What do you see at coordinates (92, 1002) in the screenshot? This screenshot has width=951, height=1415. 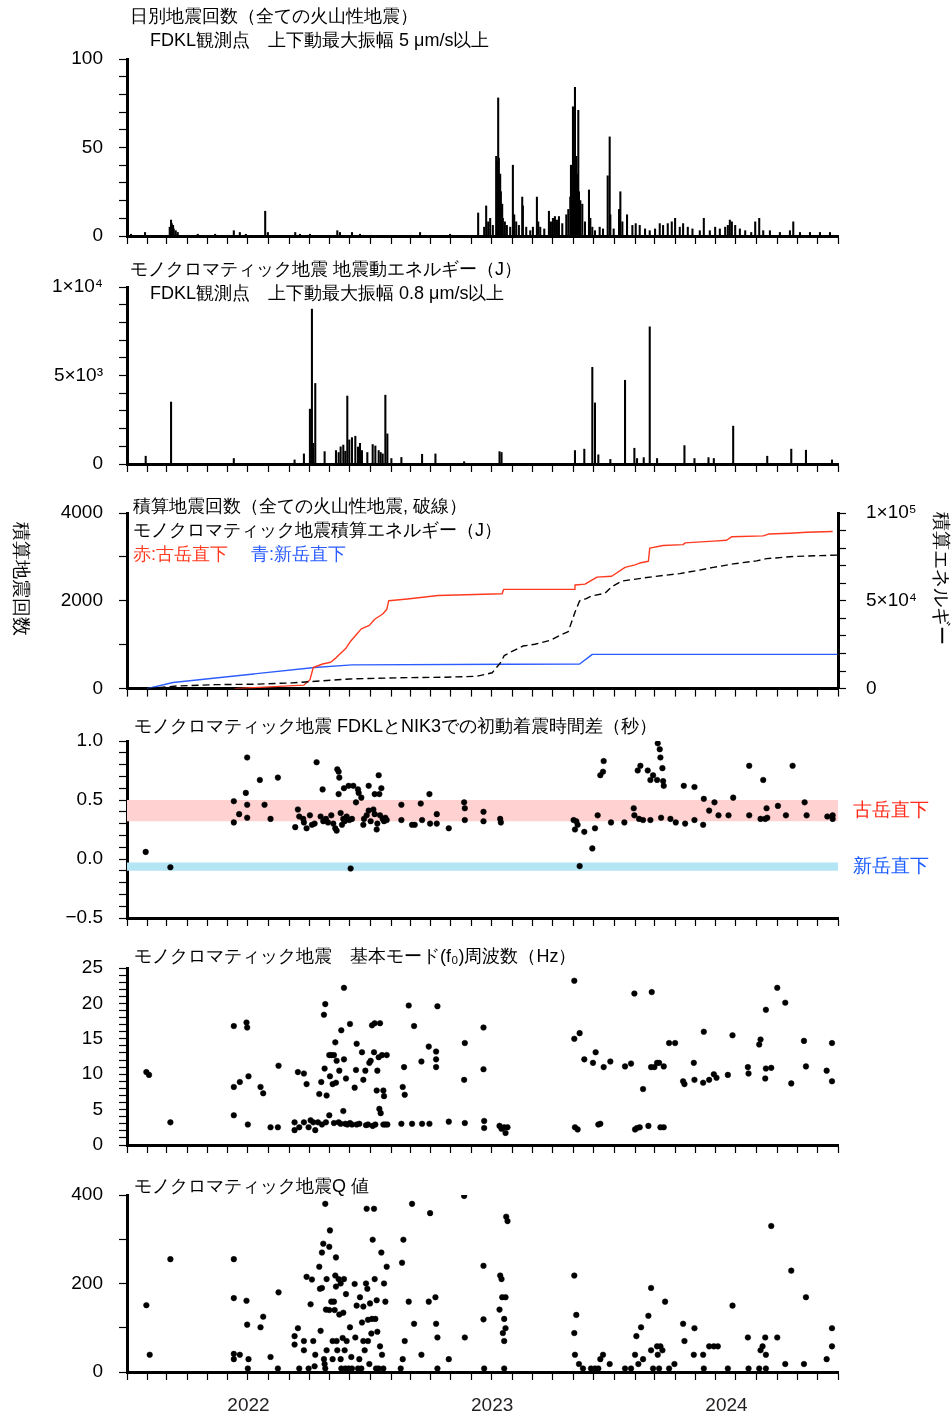 I see `y-tick-label: 20` at bounding box center [92, 1002].